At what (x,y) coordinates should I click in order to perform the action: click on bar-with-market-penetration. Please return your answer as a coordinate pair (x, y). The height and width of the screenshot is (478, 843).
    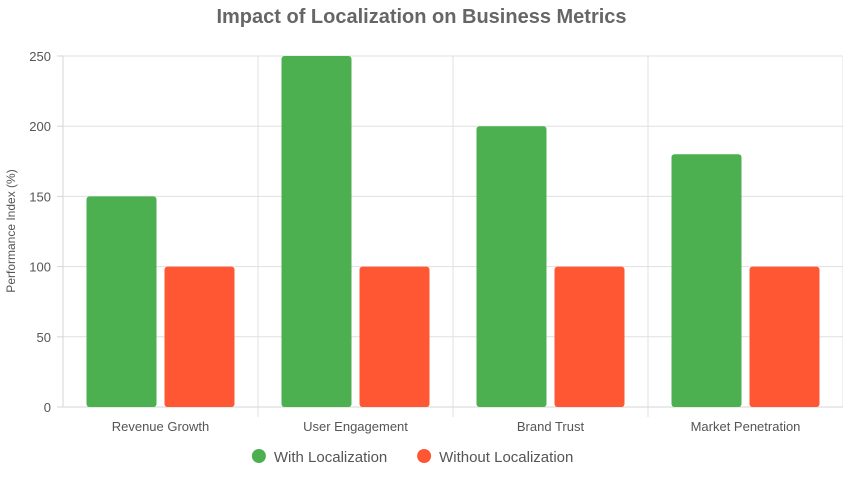
    Looking at the image, I should click on (706, 280).